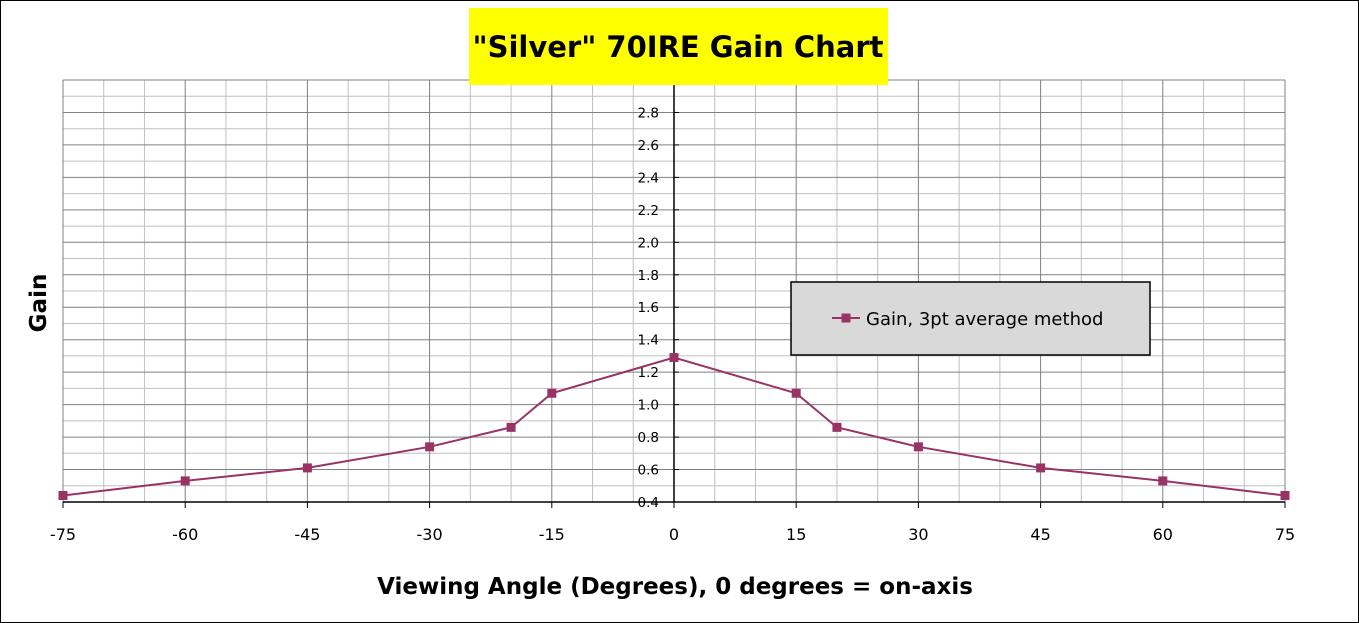 This screenshot has height=623, width=1359. I want to click on y-tick-label: 1.6, so click(648, 308).